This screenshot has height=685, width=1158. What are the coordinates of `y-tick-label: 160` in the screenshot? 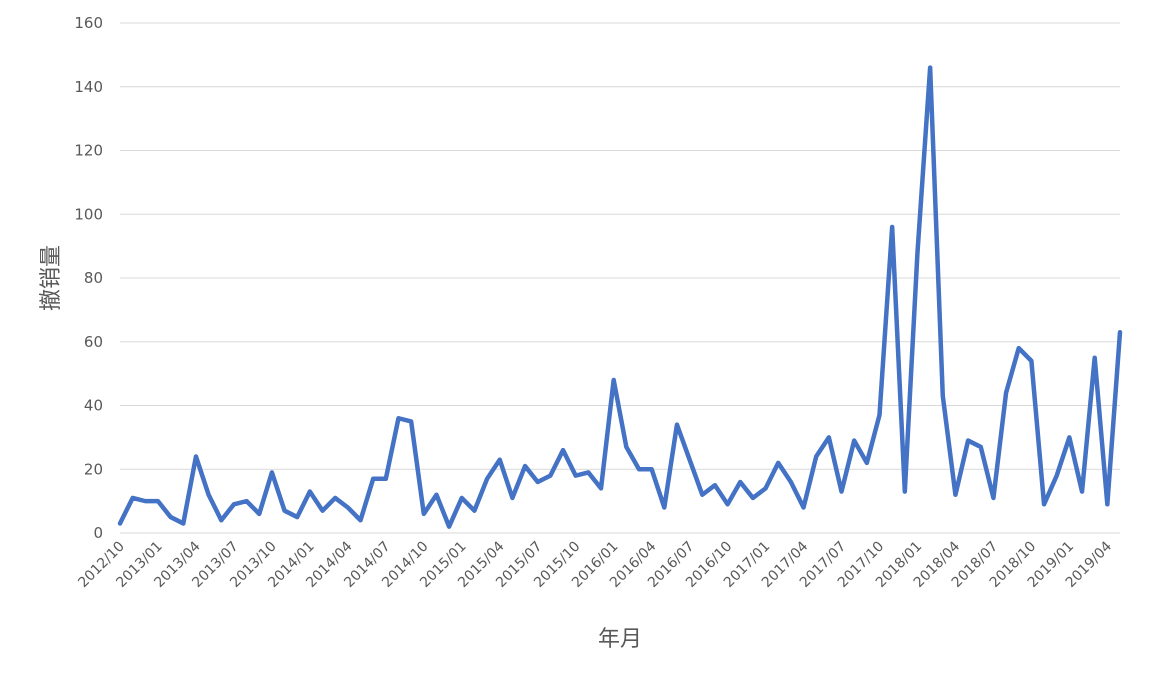 It's located at (88, 23).